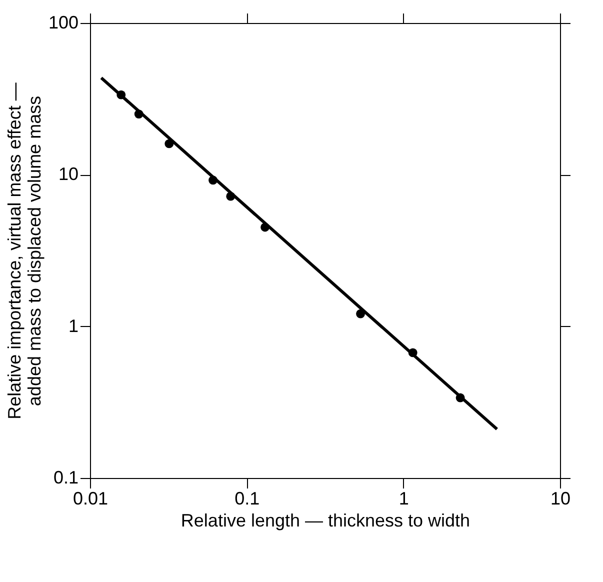 The height and width of the screenshot is (582, 603). What do you see at coordinates (90, 498) in the screenshot?
I see `x-tick-label: 0.01` at bounding box center [90, 498].